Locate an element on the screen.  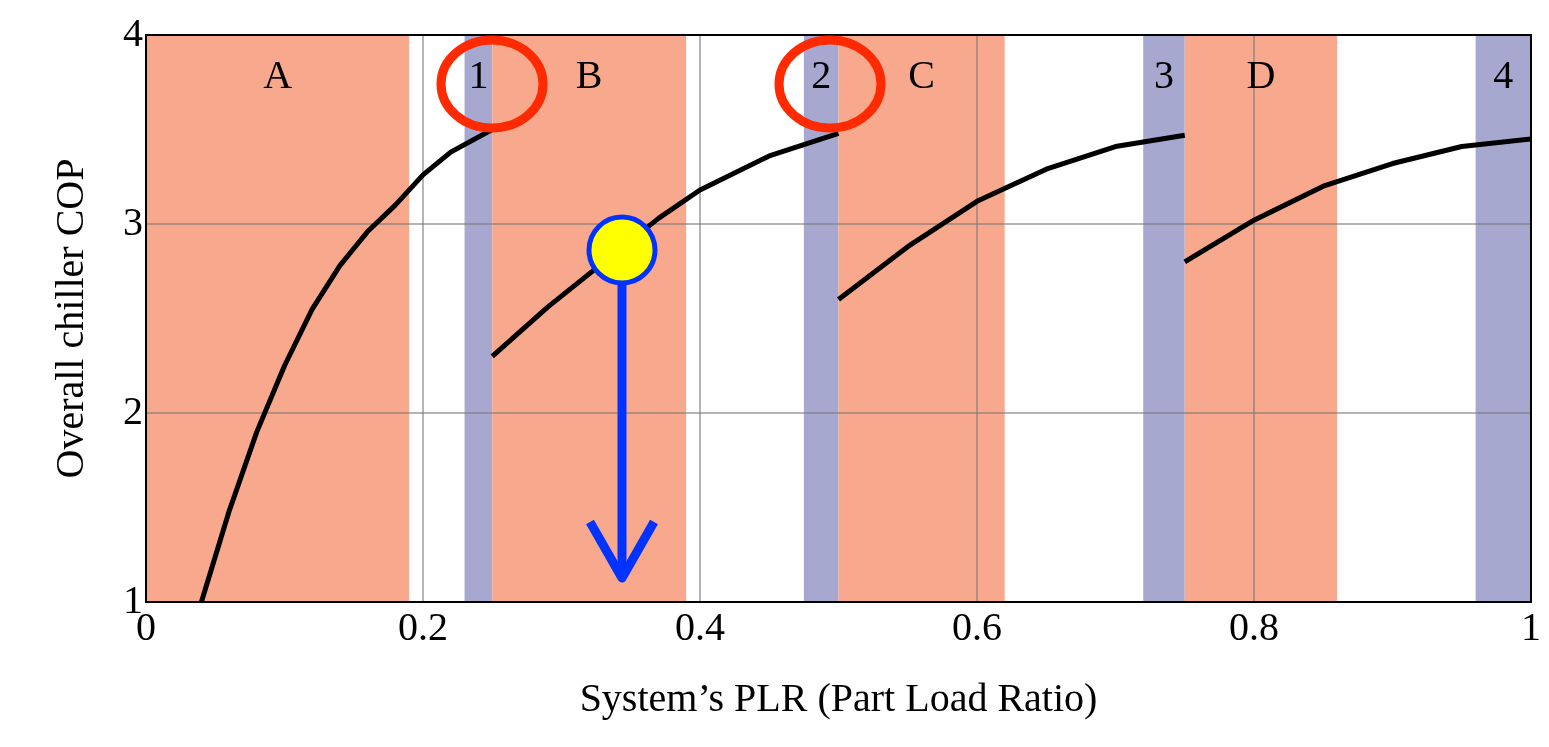
band-label: 2 is located at coordinates (821, 74).